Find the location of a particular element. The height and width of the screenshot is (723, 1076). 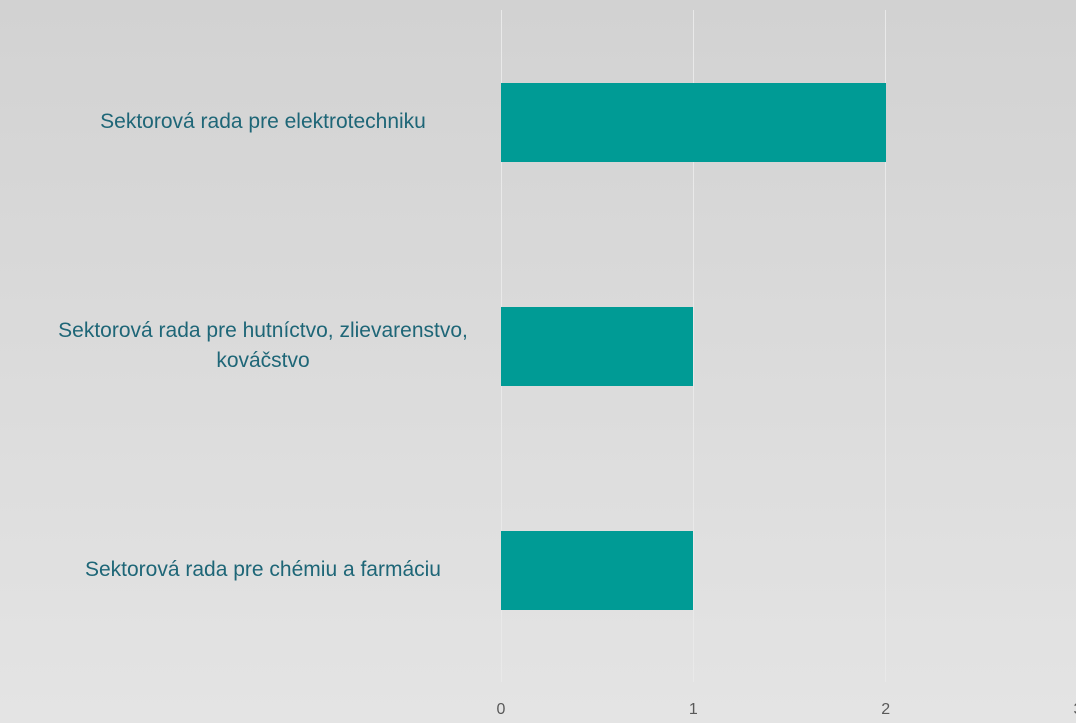

x-tick-label: 0 is located at coordinates (501, 709).